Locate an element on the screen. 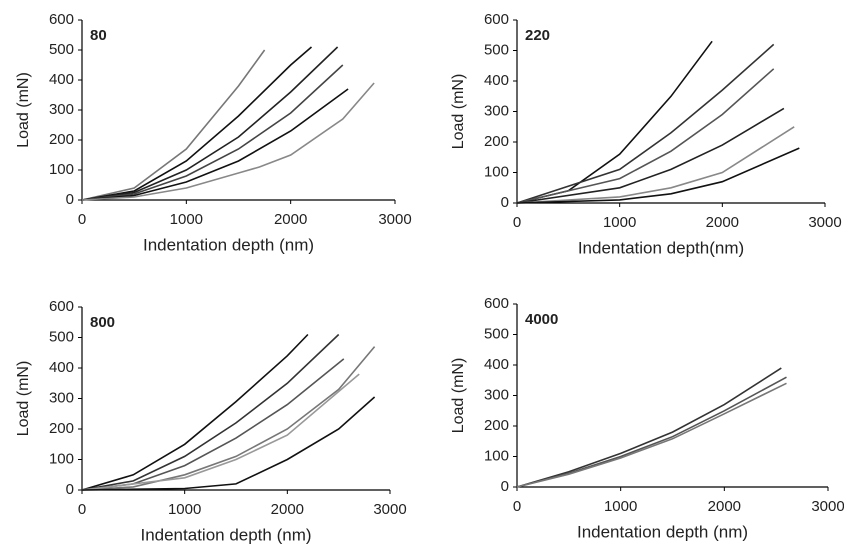  panel-label: 80 is located at coordinates (98, 35).